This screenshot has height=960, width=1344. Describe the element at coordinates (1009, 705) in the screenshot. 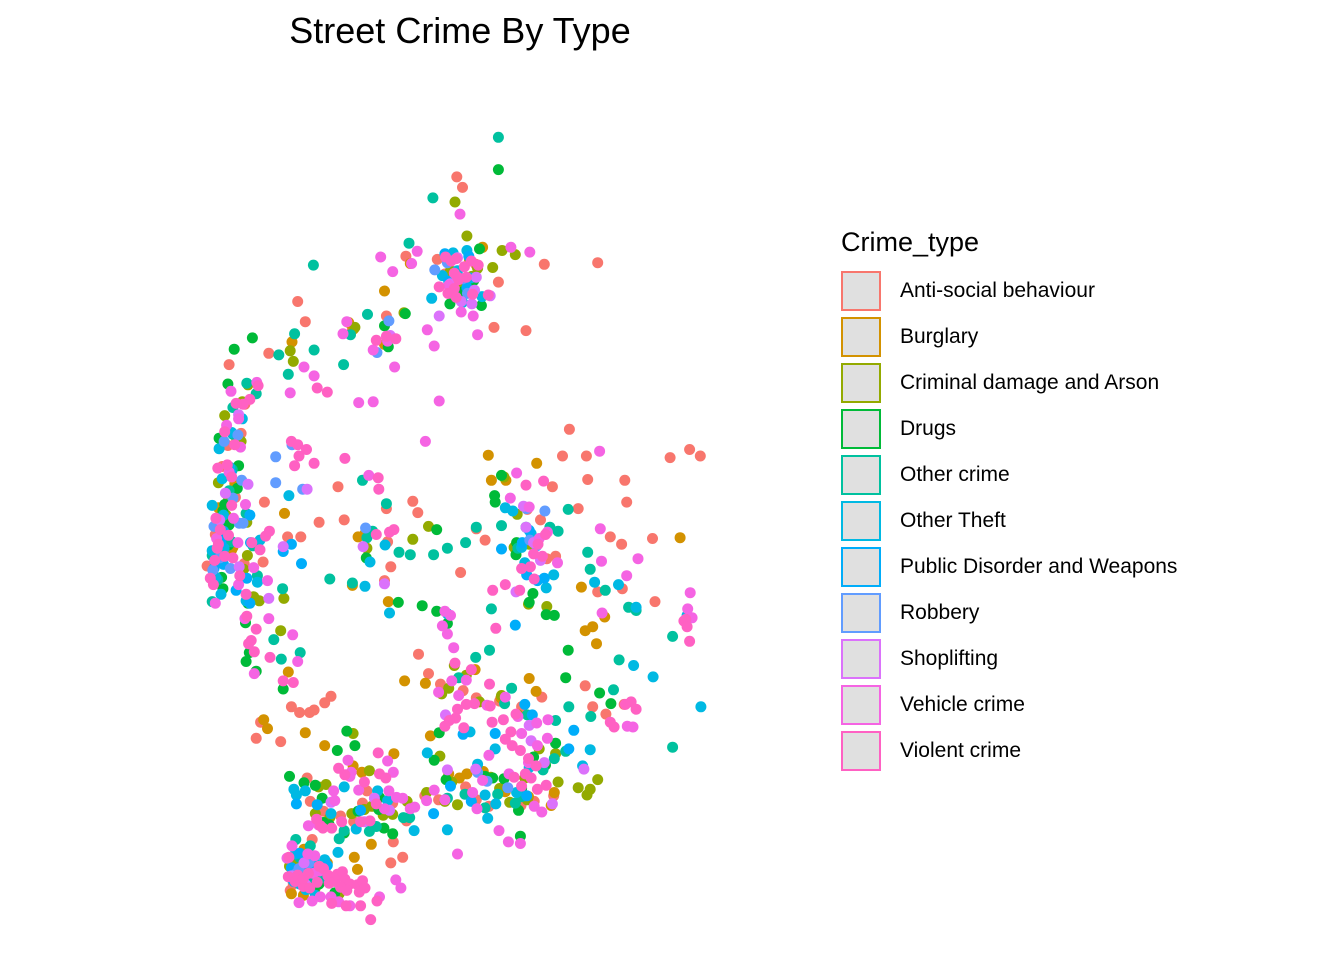

I see `legend-item: Vehicle crime` at that location.